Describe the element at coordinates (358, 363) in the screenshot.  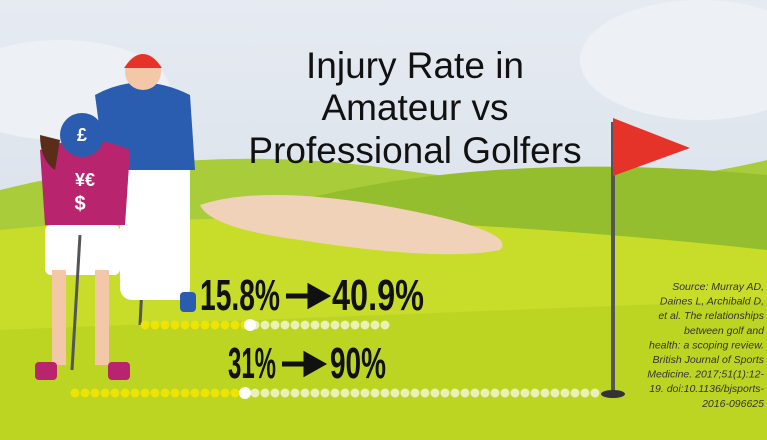
I see `stat-to: 90%` at that location.